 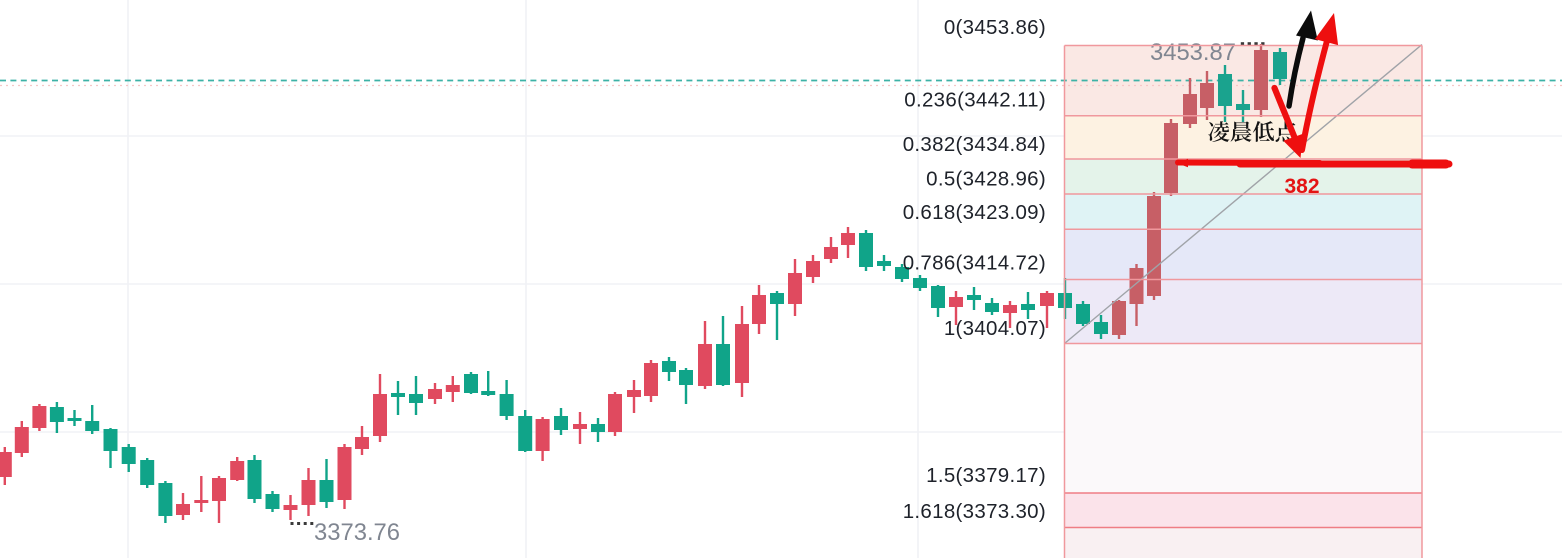 What do you see at coordinates (975, 100) in the screenshot?
I see `svg-text: 0.236(3442.11)` at bounding box center [975, 100].